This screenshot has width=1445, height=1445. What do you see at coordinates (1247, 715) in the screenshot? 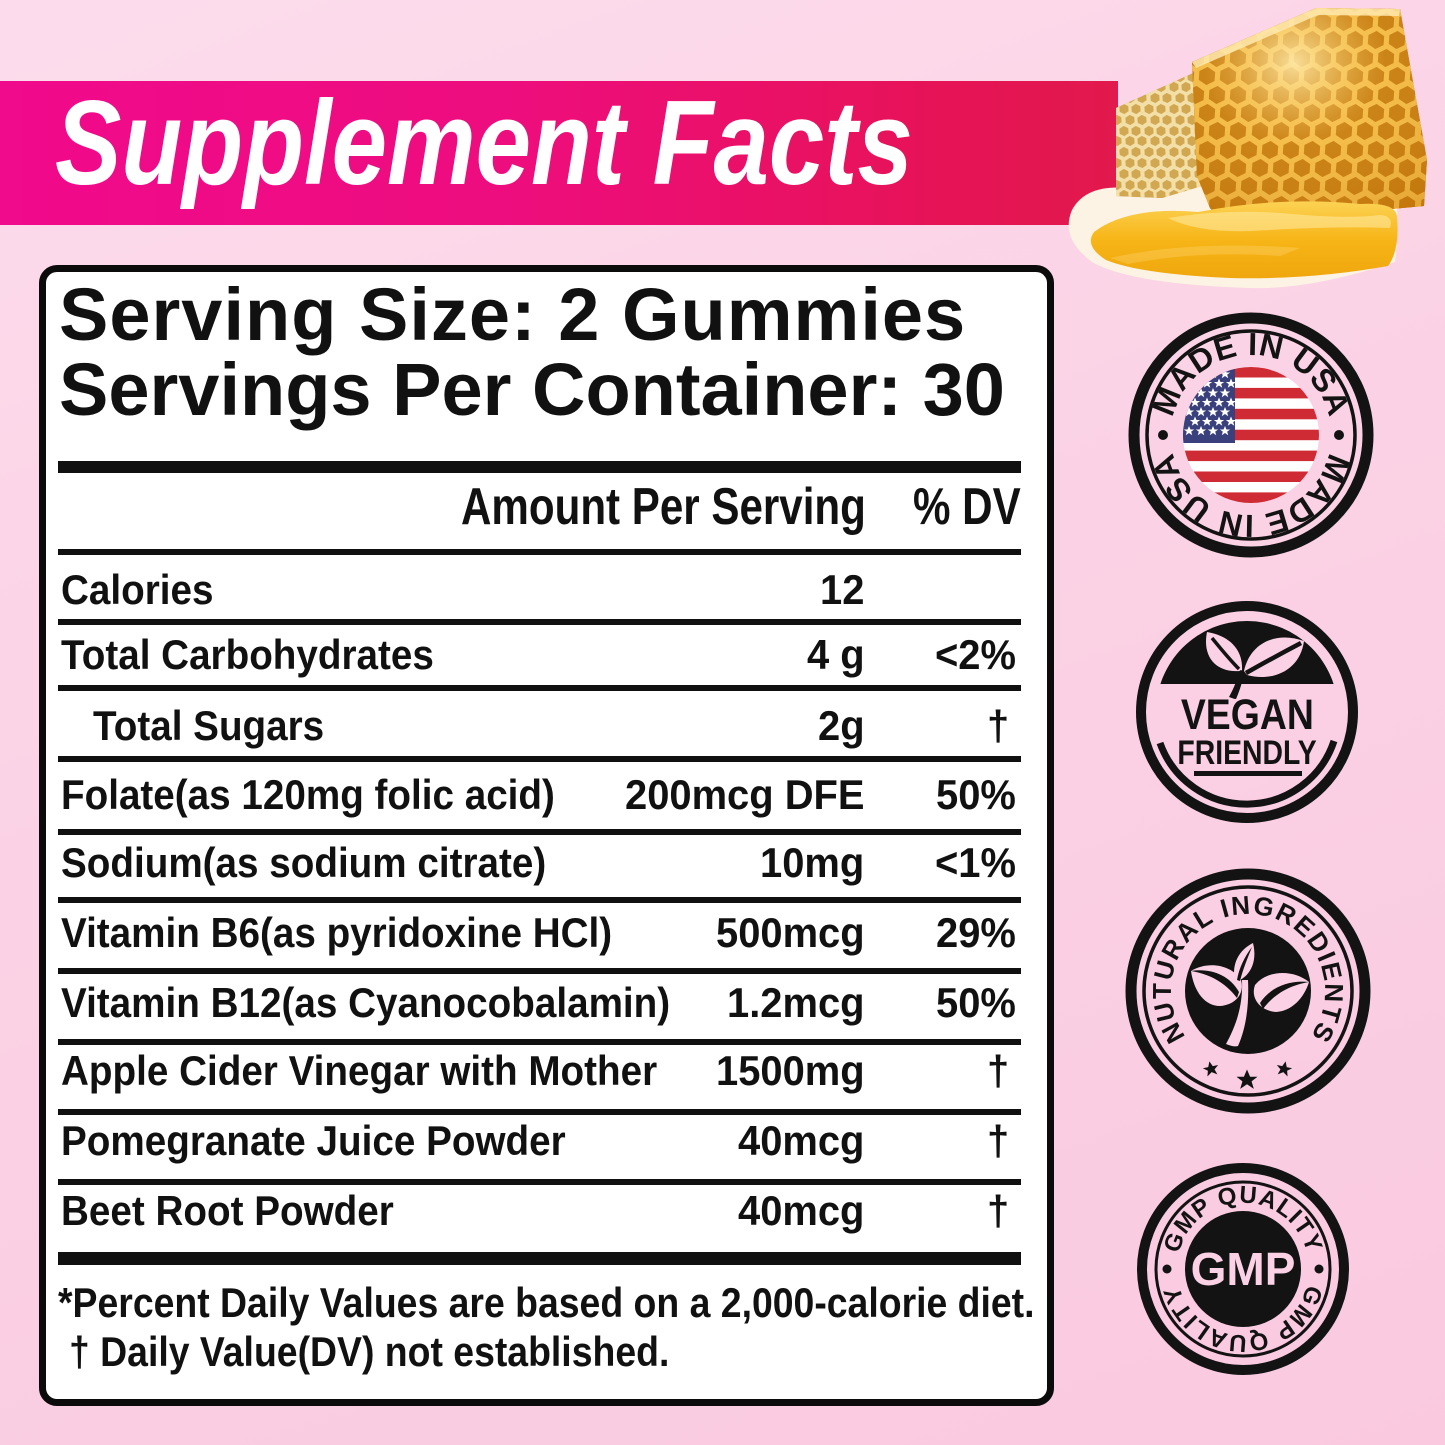
I see `svg-text: VEGAN` at bounding box center [1247, 715].